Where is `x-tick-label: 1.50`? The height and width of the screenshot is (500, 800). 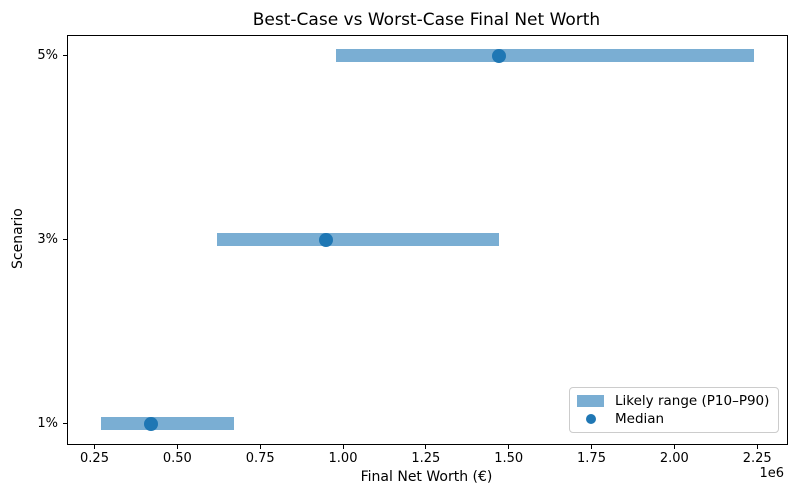
x-tick-label: 1.50 is located at coordinates (509, 458).